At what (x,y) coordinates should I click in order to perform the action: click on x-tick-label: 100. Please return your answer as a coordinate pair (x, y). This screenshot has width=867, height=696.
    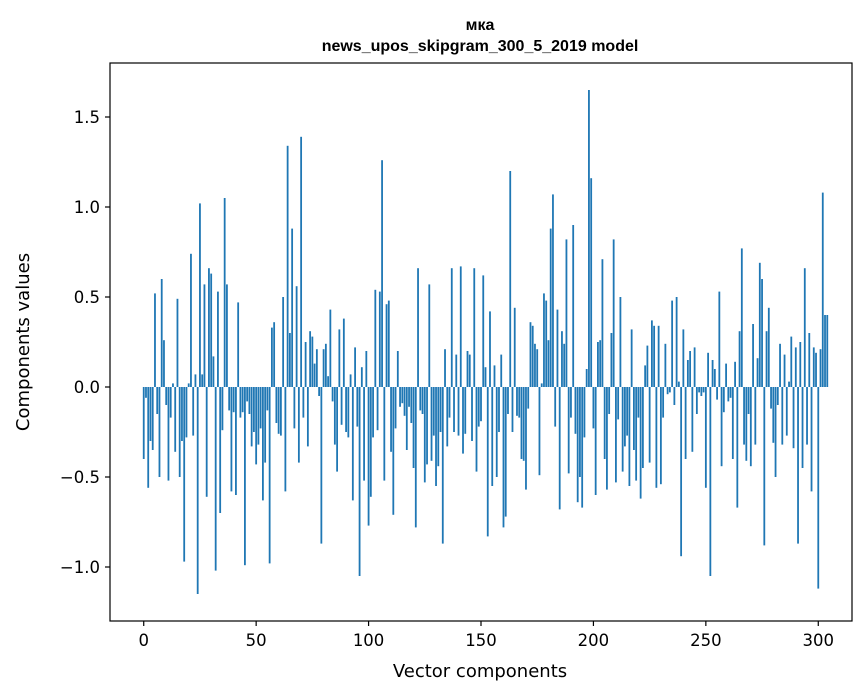
    Looking at the image, I should click on (369, 640).